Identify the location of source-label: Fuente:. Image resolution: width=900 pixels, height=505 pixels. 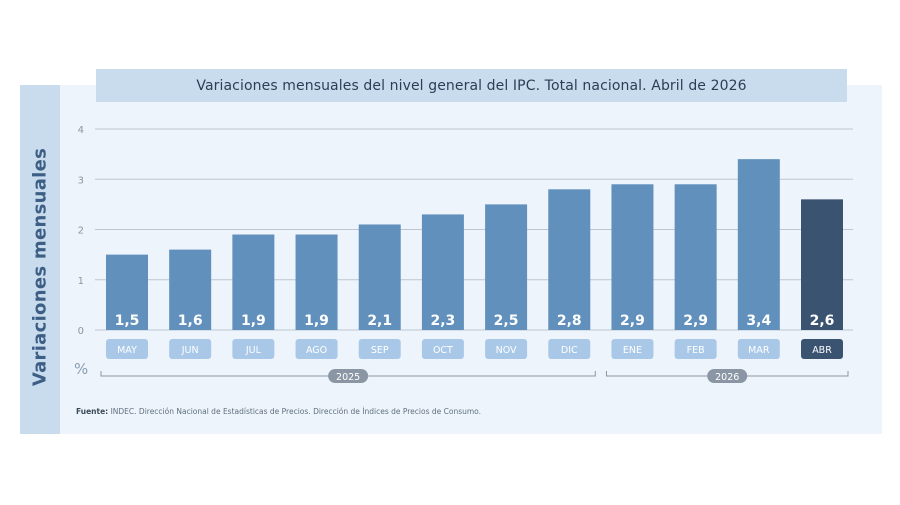
(92, 411).